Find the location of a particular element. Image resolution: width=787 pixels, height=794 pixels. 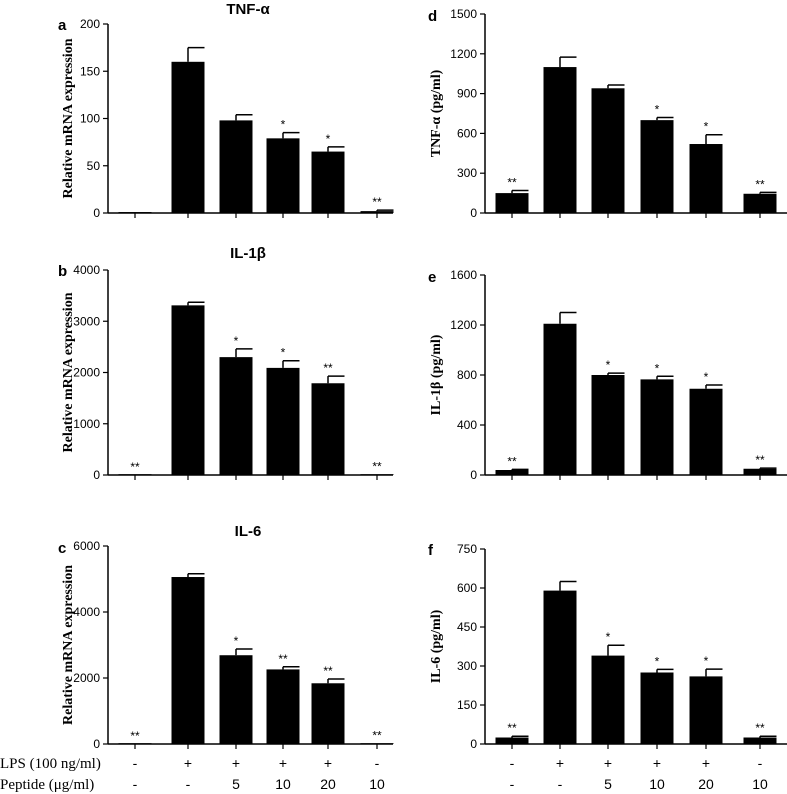

panel-title: TNF-α is located at coordinates (248, 9).